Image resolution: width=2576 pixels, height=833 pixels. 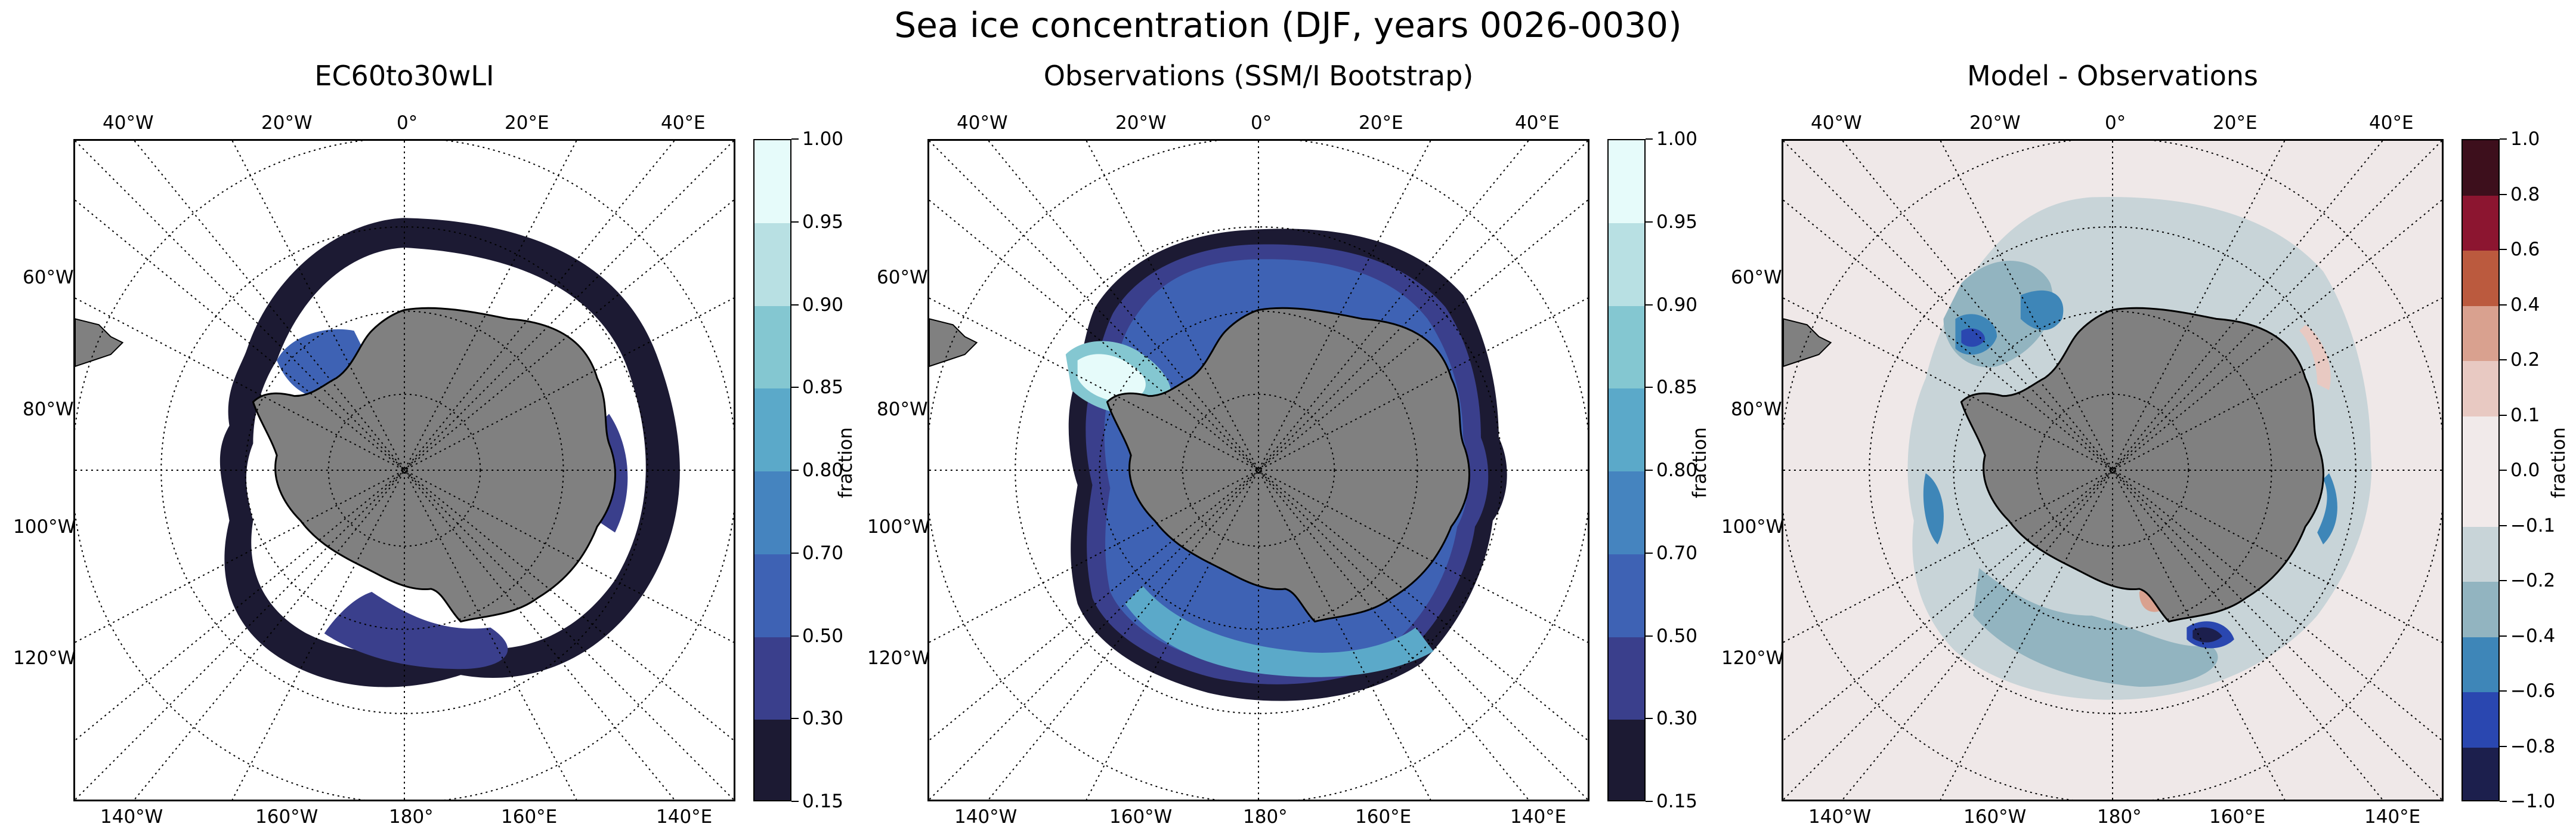 I want to click on panel-2-lon-bottom-1: 140°W, so click(x=986, y=817).